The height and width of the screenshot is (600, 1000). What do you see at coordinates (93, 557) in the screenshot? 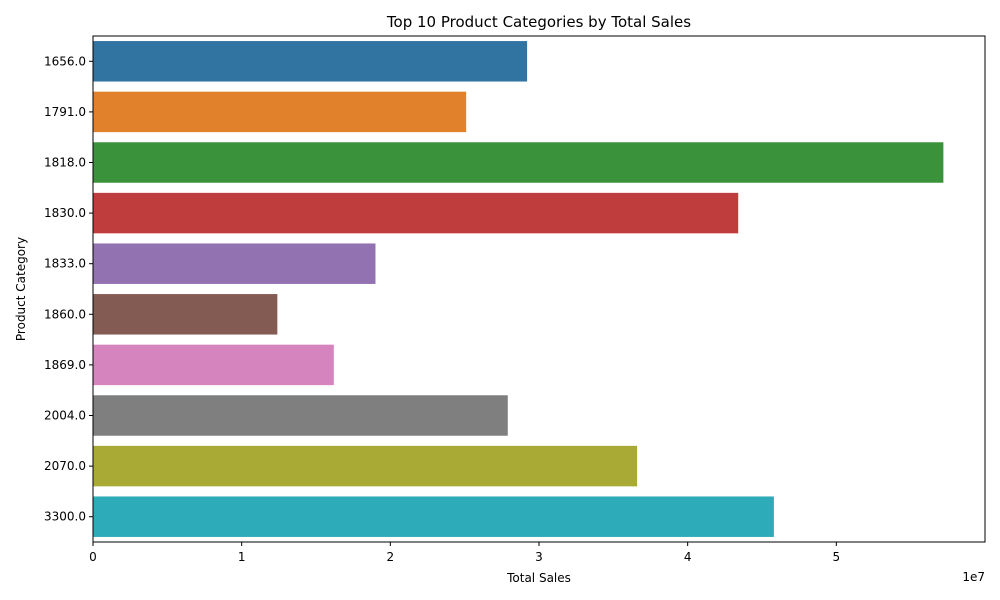
I see `x-tick-label: 0` at bounding box center [93, 557].